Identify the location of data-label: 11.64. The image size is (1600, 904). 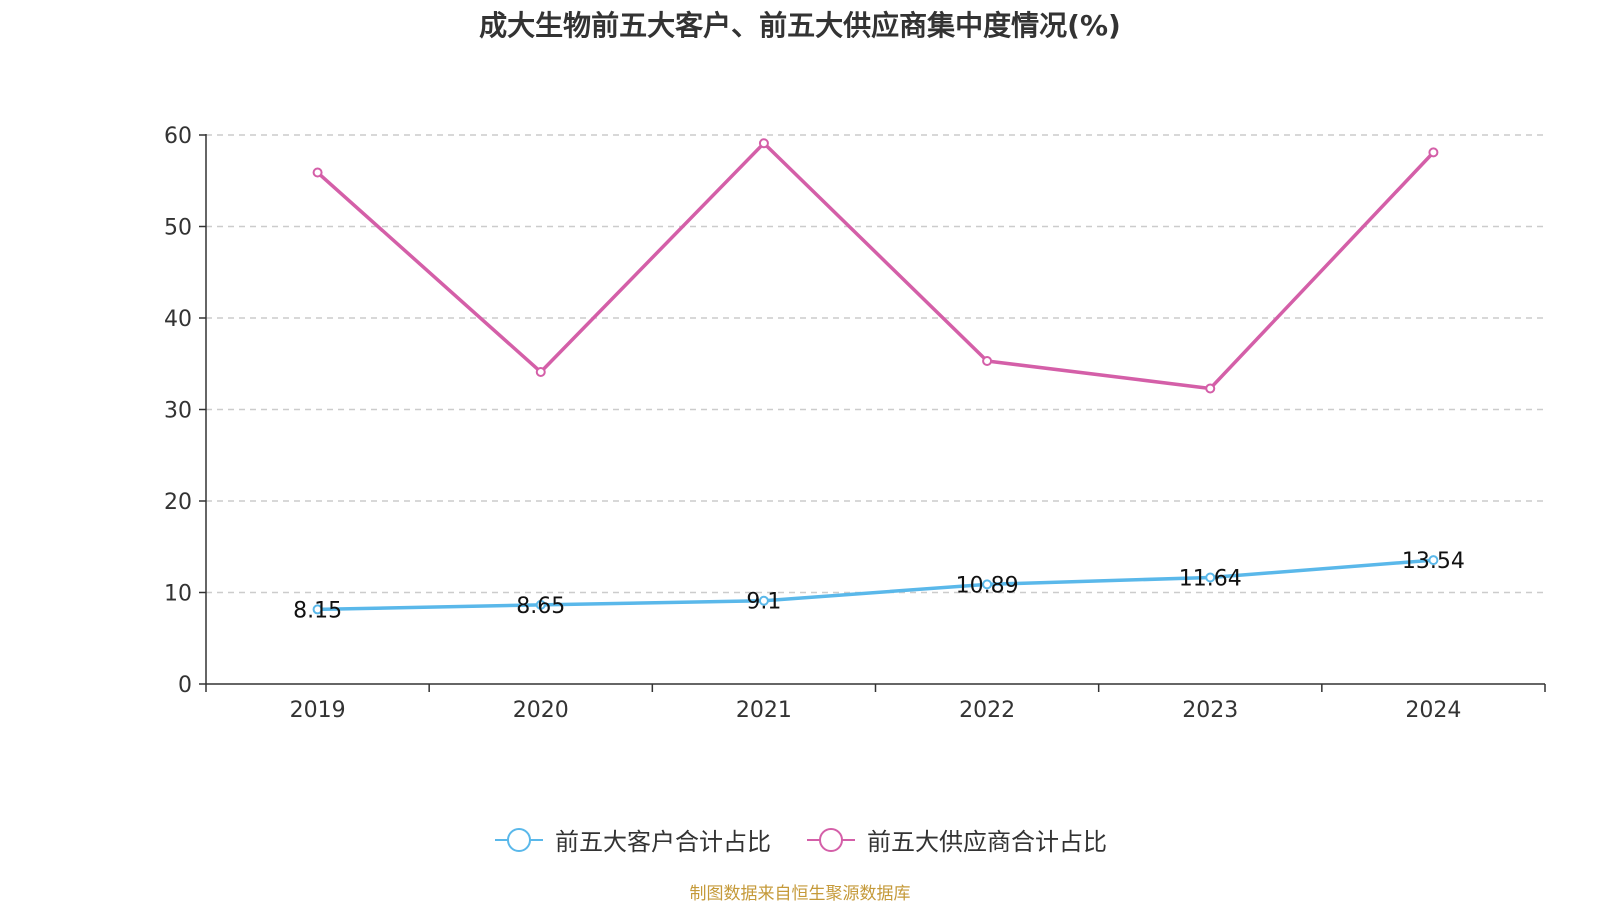
(1210, 578).